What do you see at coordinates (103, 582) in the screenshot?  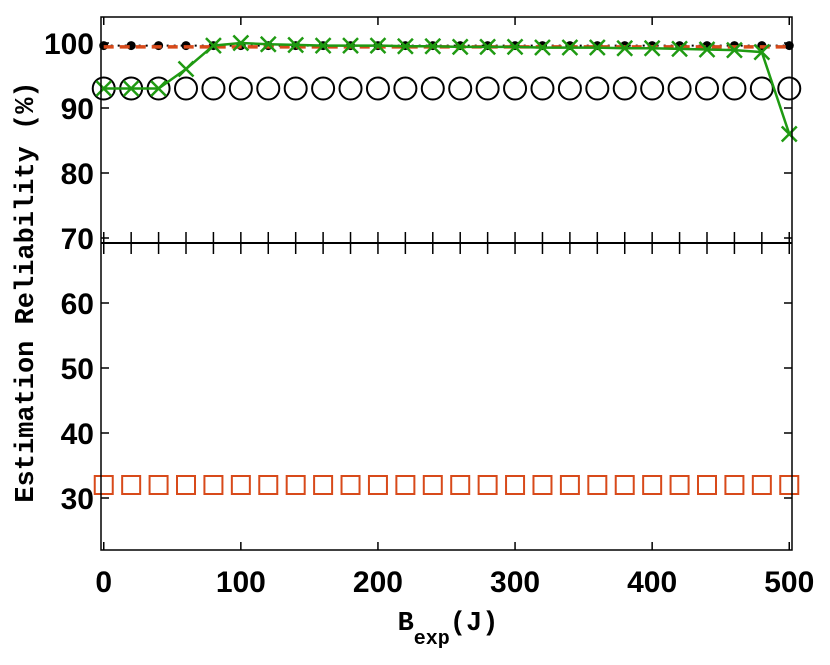 I see `x-tick-label: 0` at bounding box center [103, 582].